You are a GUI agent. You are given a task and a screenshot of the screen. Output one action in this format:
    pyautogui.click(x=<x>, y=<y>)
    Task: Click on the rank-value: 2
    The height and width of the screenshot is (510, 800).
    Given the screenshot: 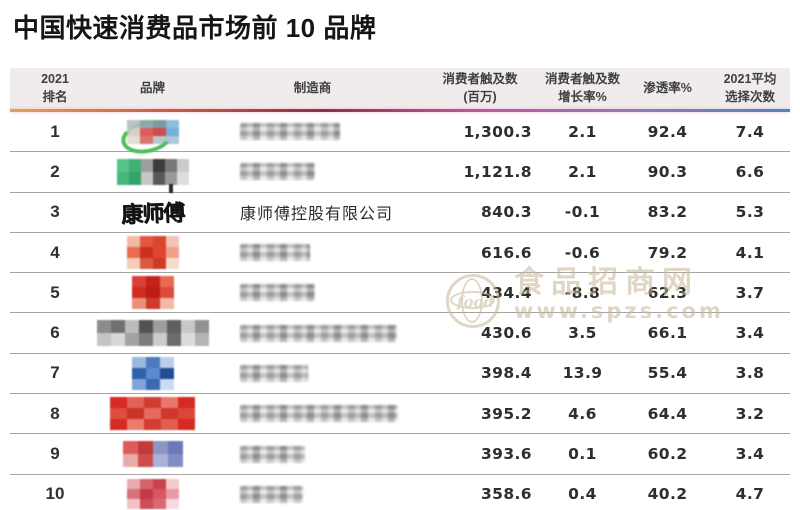 What is the action you would take?
    pyautogui.click(x=55, y=171)
    